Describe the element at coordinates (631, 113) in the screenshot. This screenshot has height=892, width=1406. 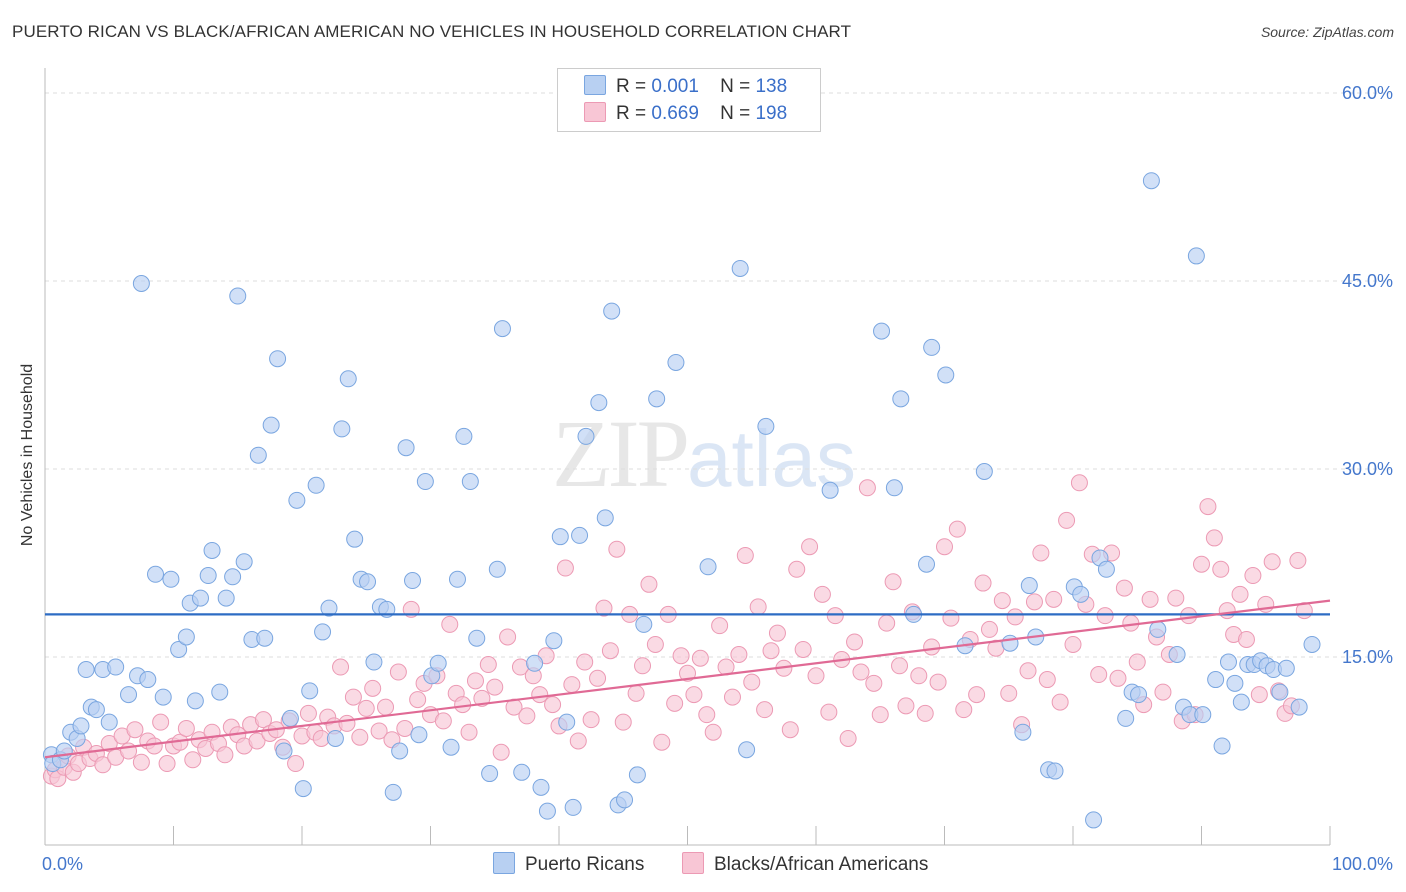
I see `legend-r-label: R =` at that location.